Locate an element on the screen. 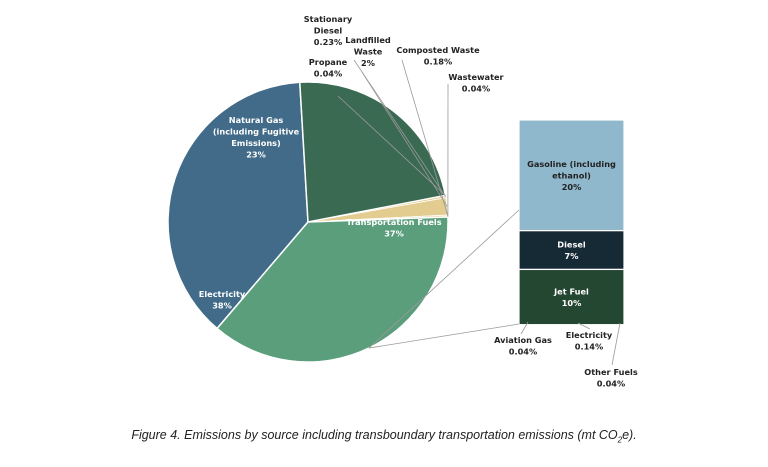 The width and height of the screenshot is (768, 467). bar-label-electricity: Electricity 0.14% is located at coordinates (589, 341).